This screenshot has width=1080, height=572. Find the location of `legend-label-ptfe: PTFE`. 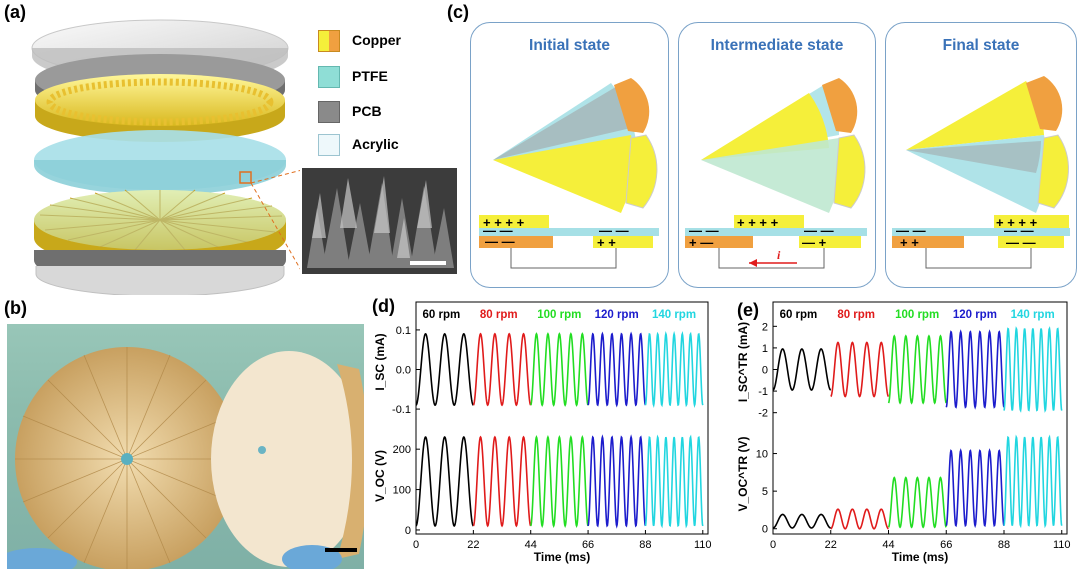

legend-label-ptfe: PTFE is located at coordinates (370, 76).